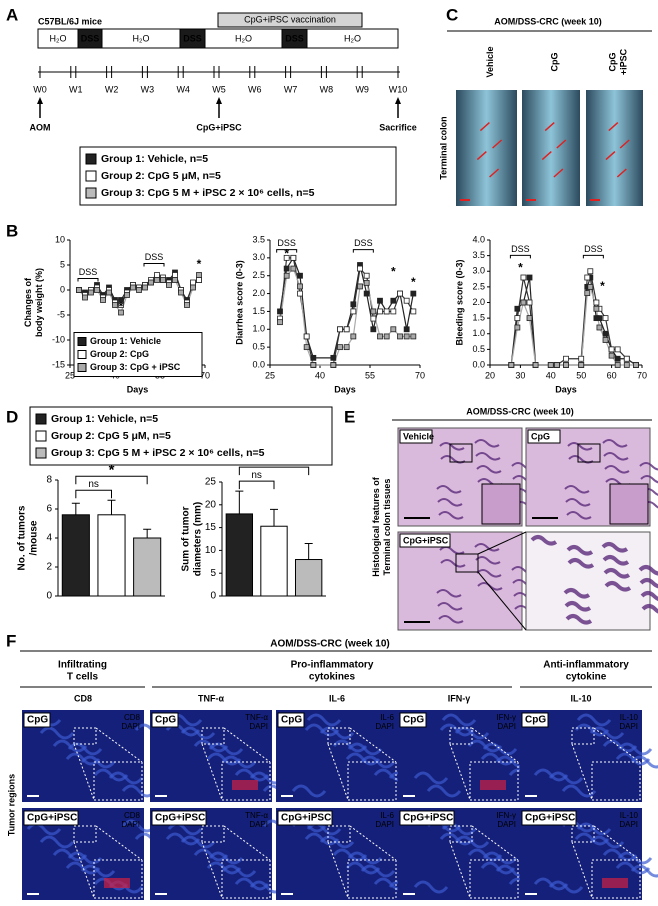  I want to click on significance-label: ns, so click(93, 484).